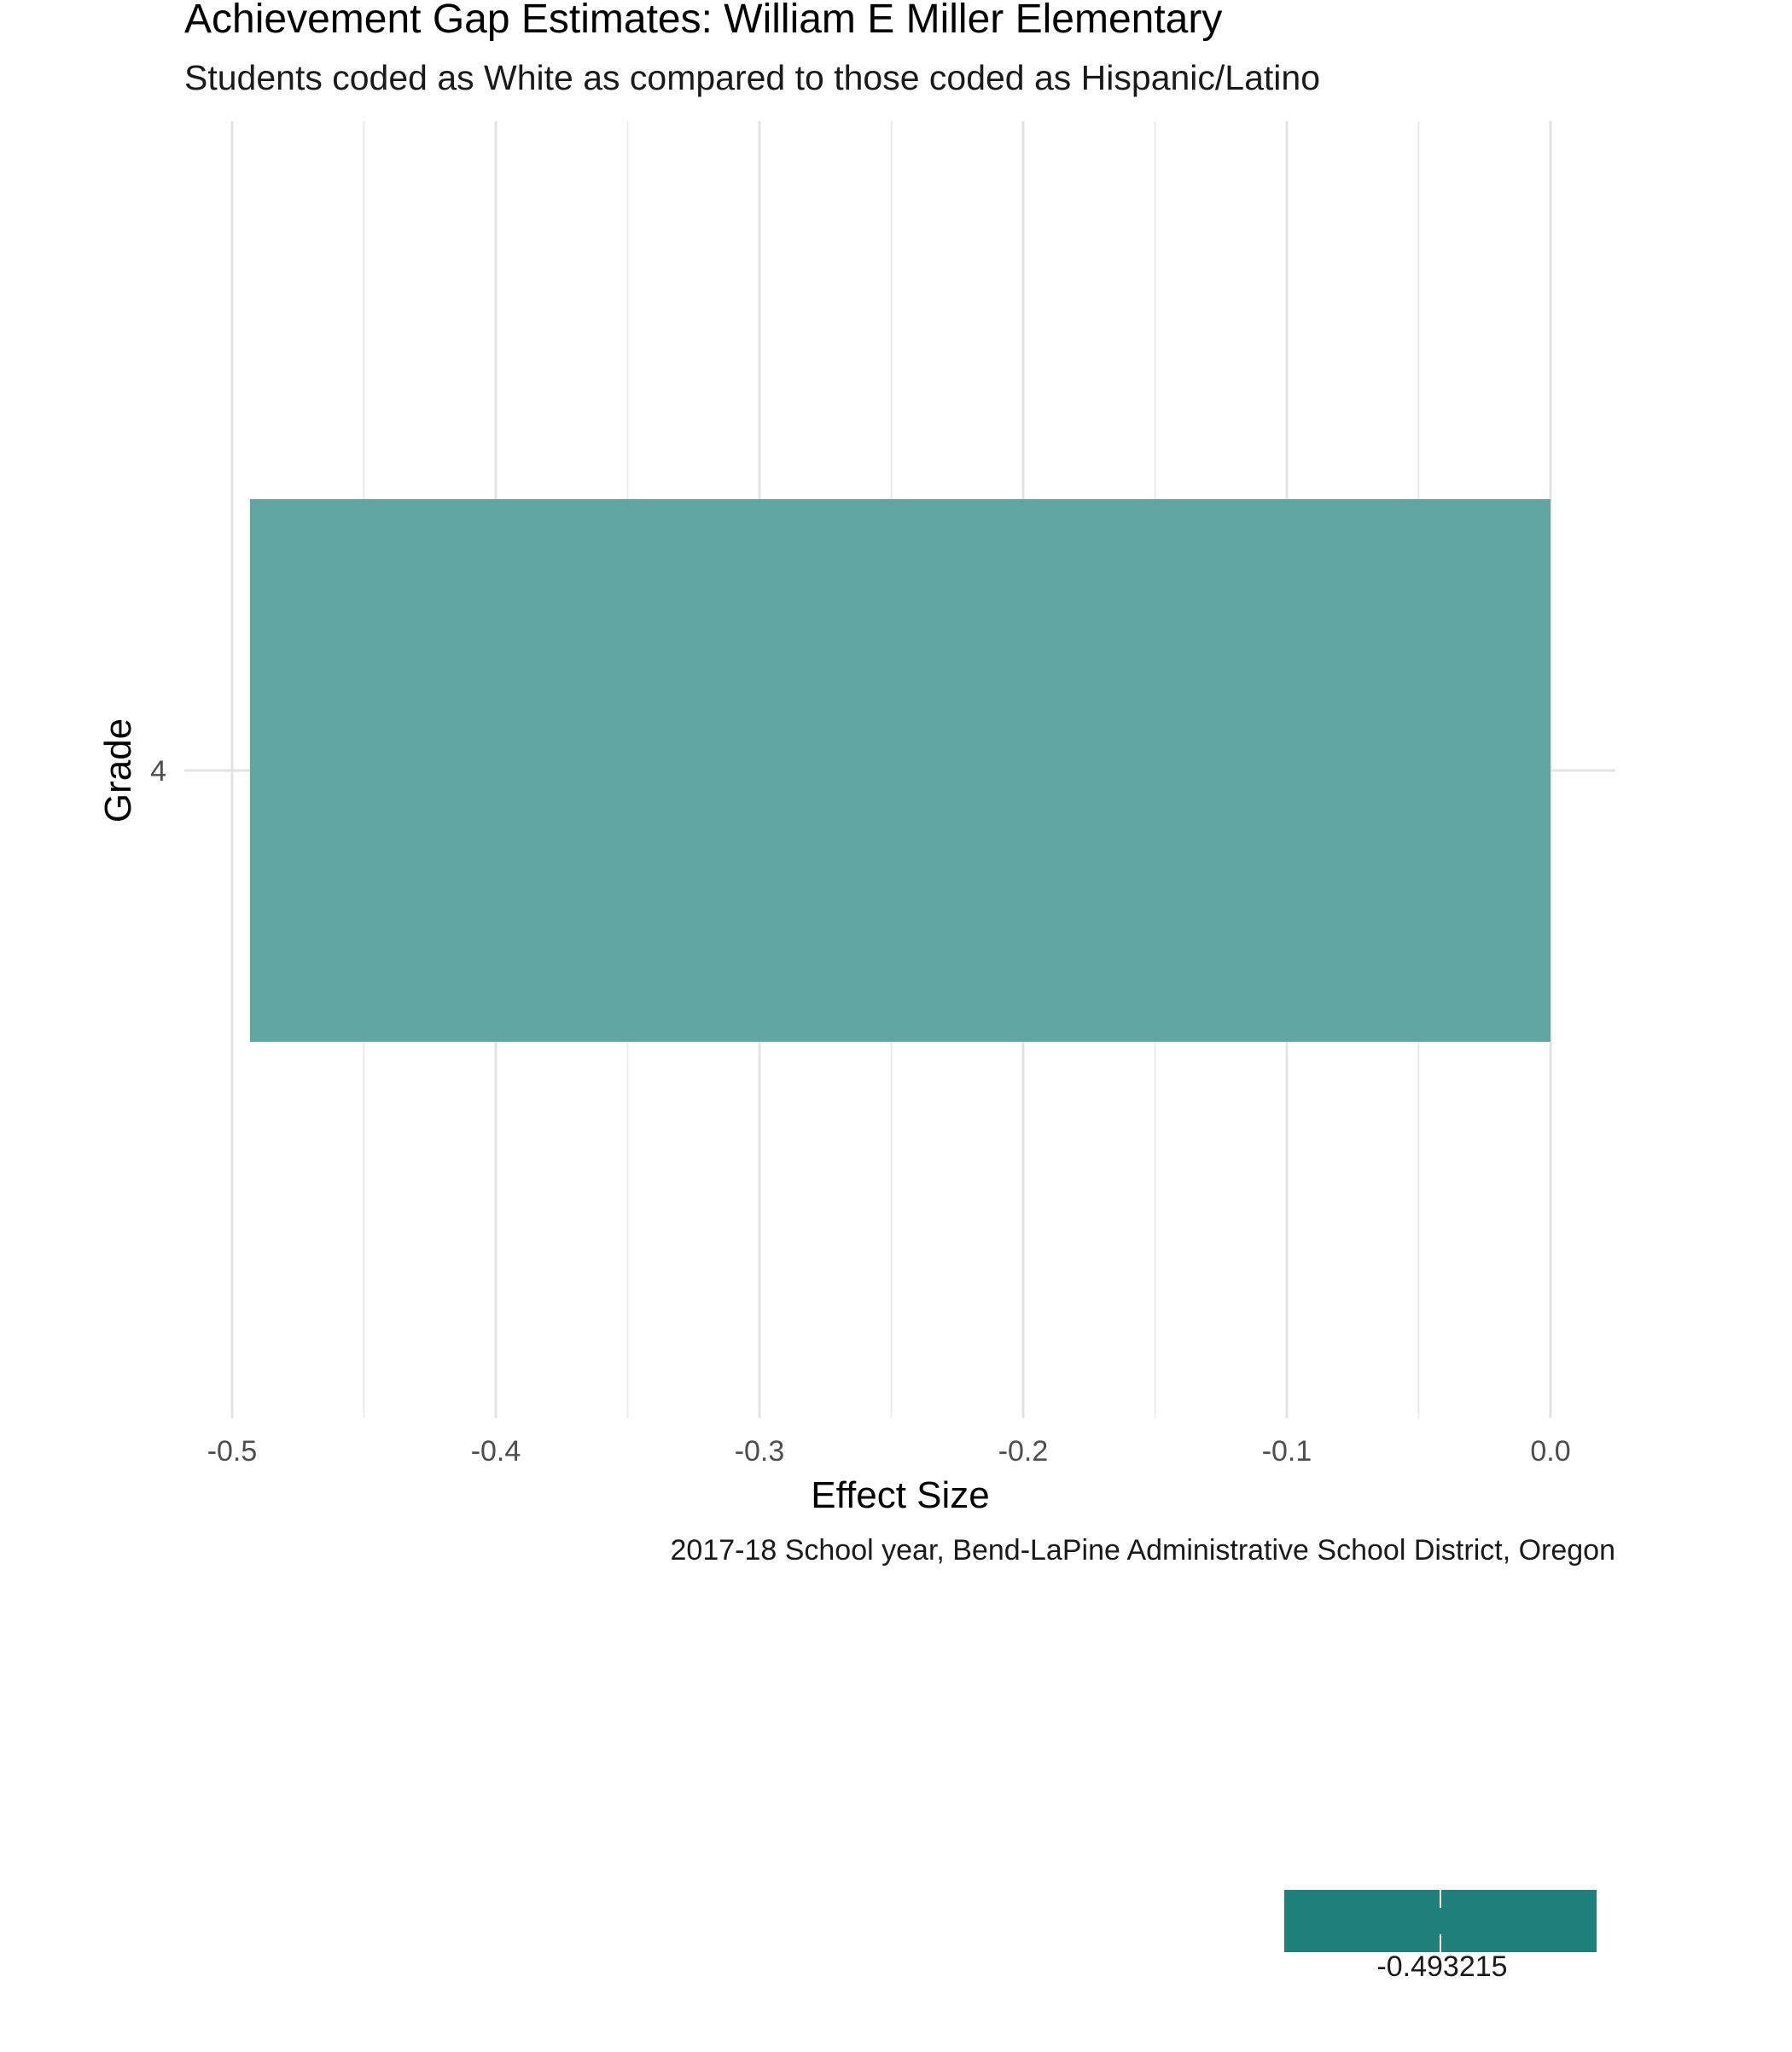  Describe the element at coordinates (1441, 1966) in the screenshot. I see `legend-label: -0.493215` at that location.